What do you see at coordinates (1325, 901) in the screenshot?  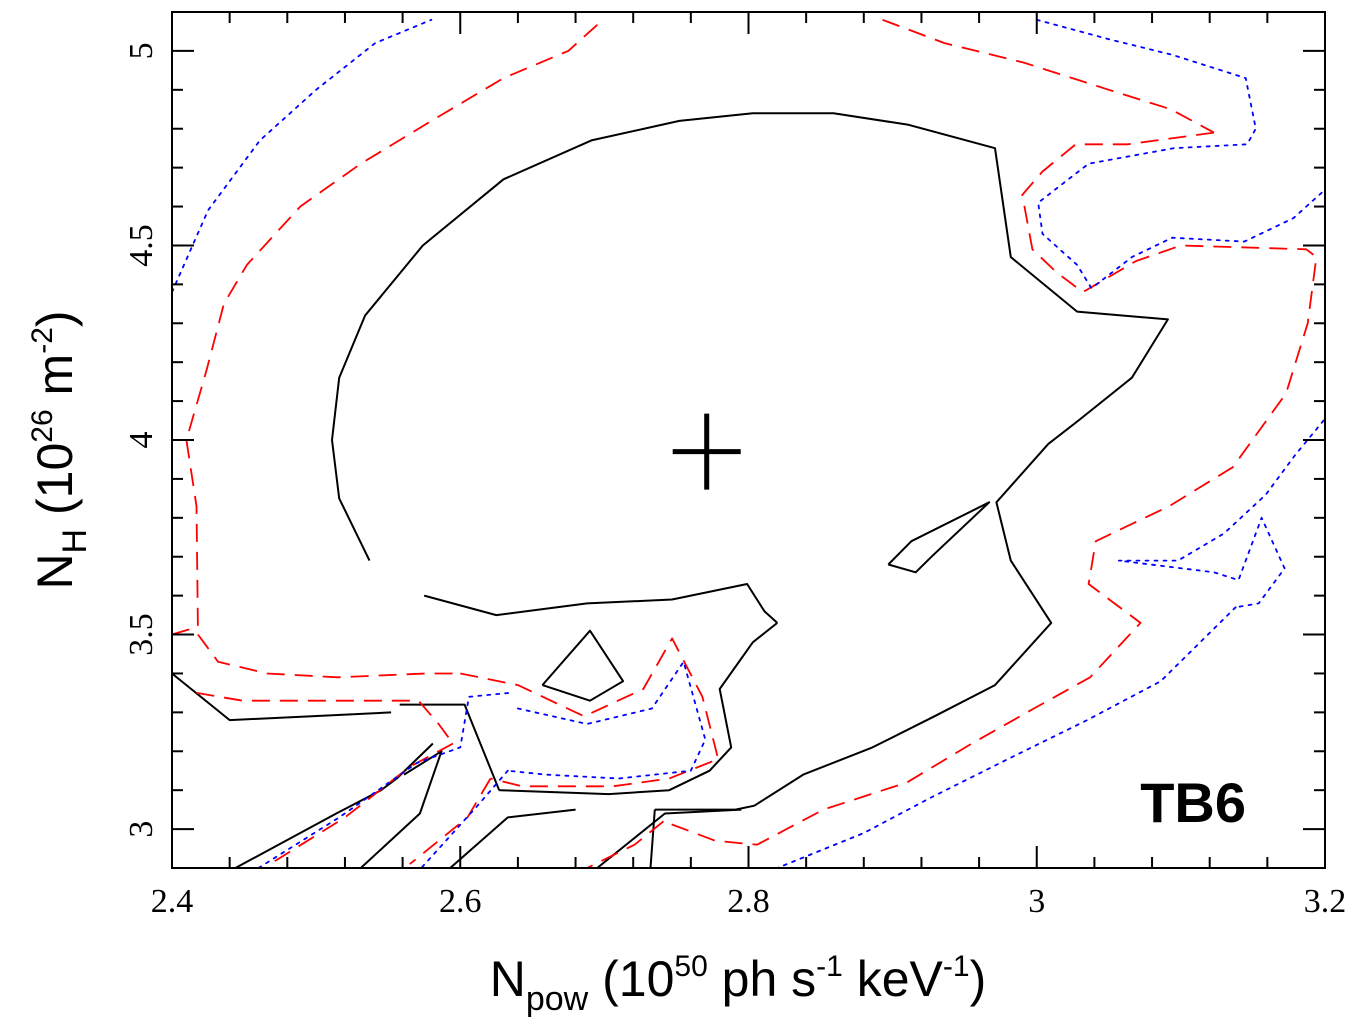 I see `x-tick-label: 3.2` at bounding box center [1325, 901].